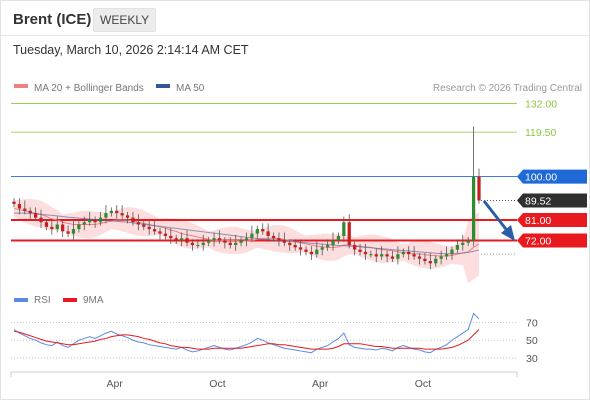 The height and width of the screenshot is (401, 590). Describe the element at coordinates (538, 241) in the screenshot. I see `level-label-72-00: 72.00` at that location.